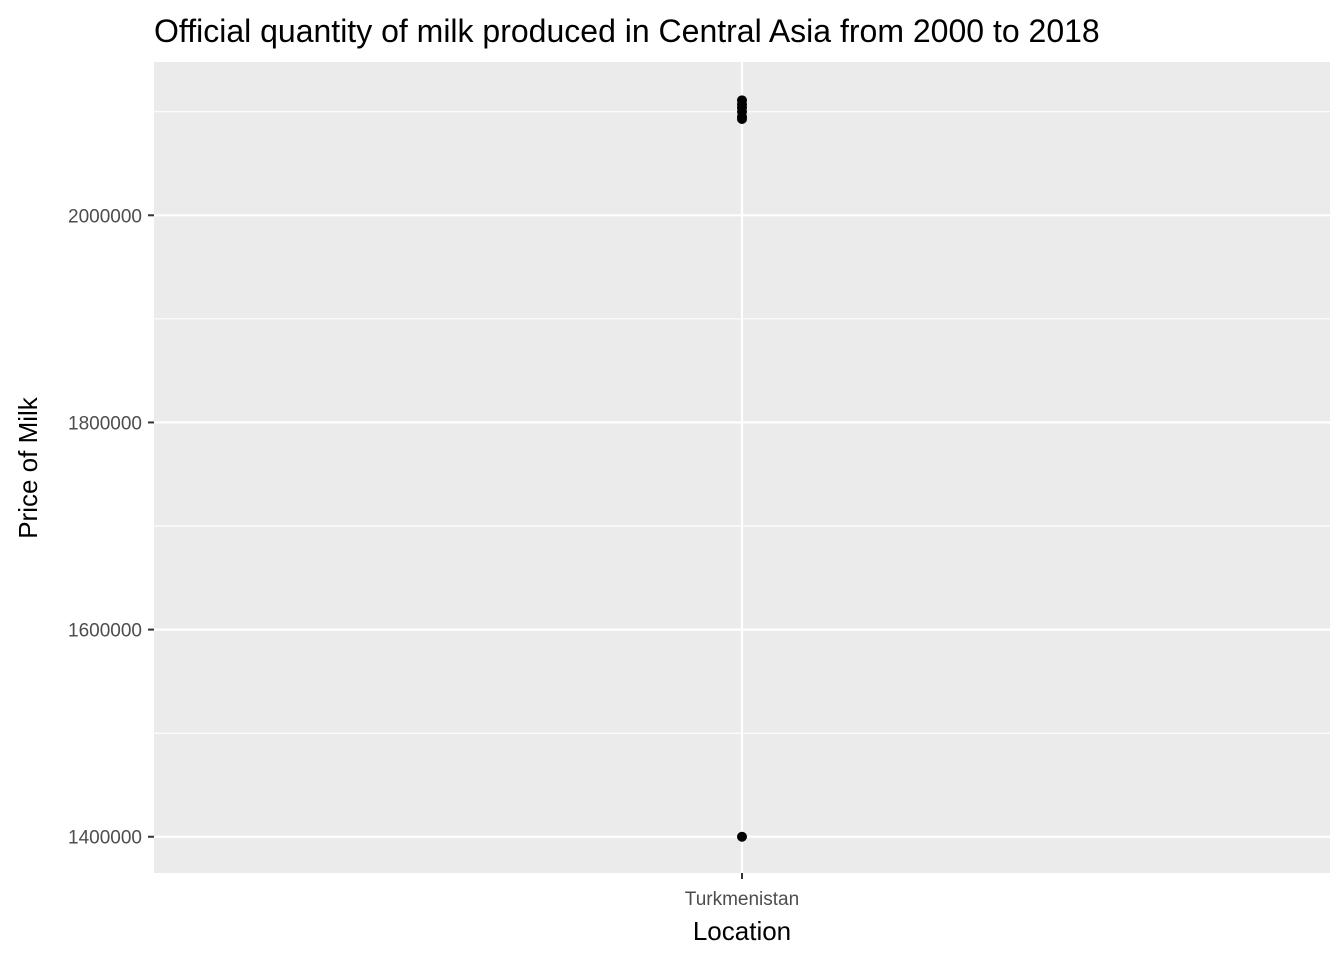 This screenshot has width=1344, height=960. Describe the element at coordinates (742, 899) in the screenshot. I see `x-tick-label: Turkmenistan` at that location.